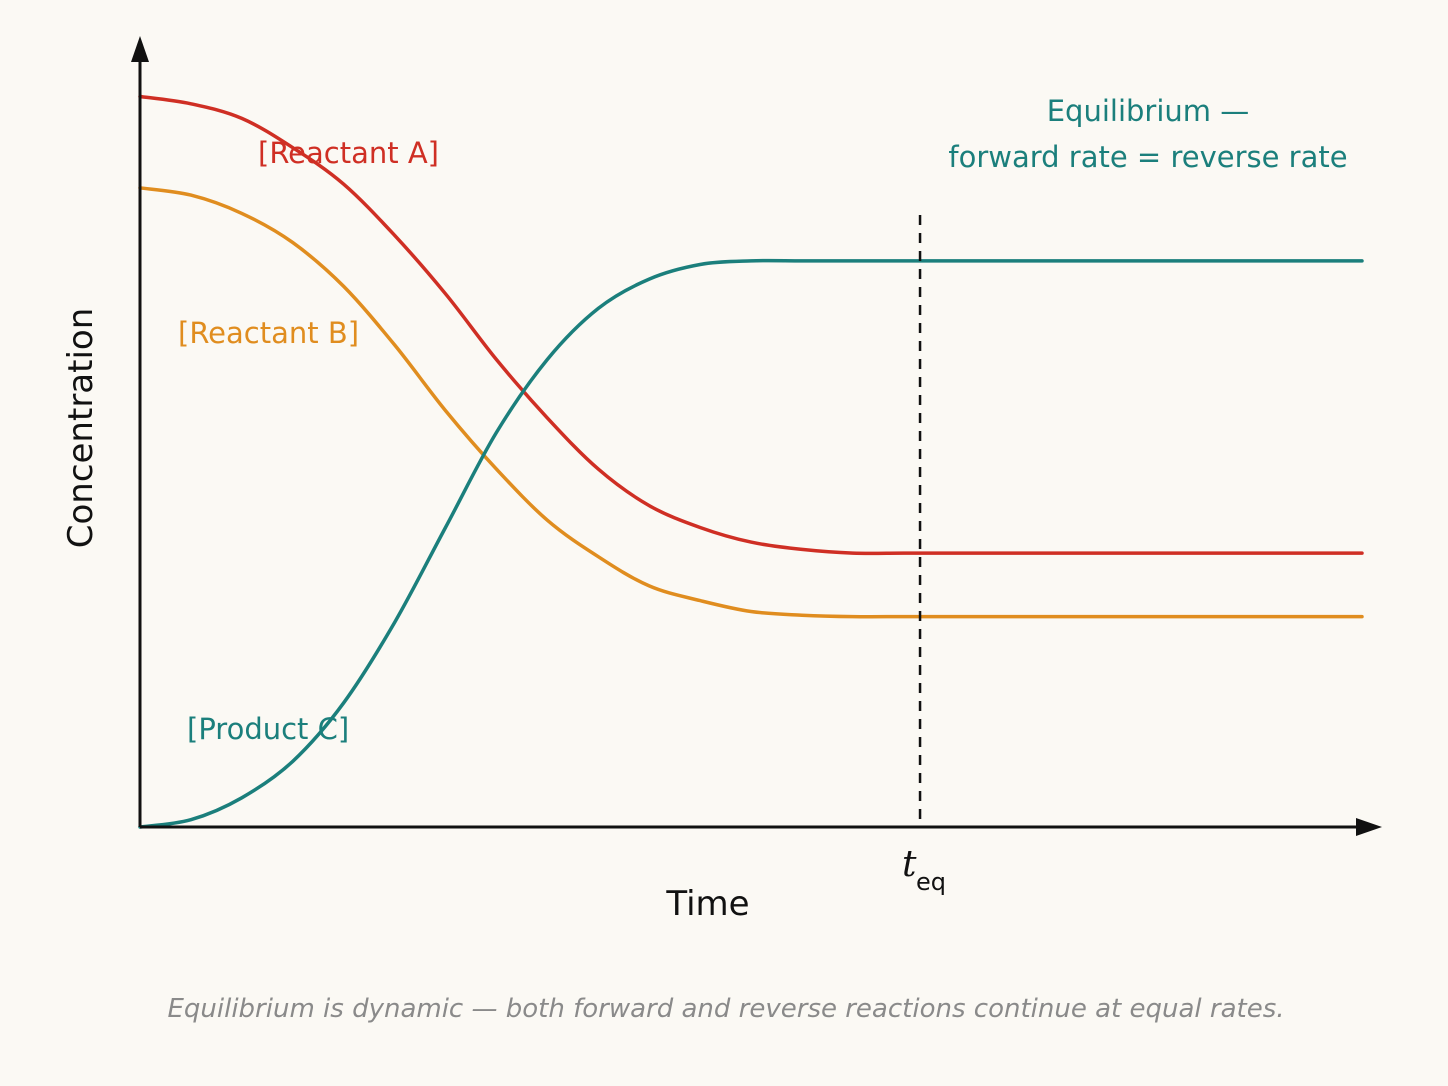  I want to click on equilibrium-annotation-line-2: forward rate = reverse rate, so click(1147, 157).